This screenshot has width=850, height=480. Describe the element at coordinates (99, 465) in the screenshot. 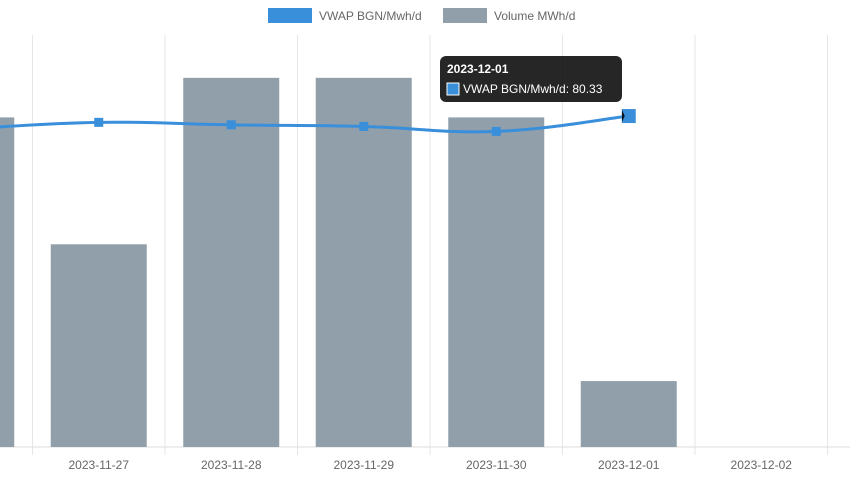

I see `x-tick-label: 2023-11-27` at that location.